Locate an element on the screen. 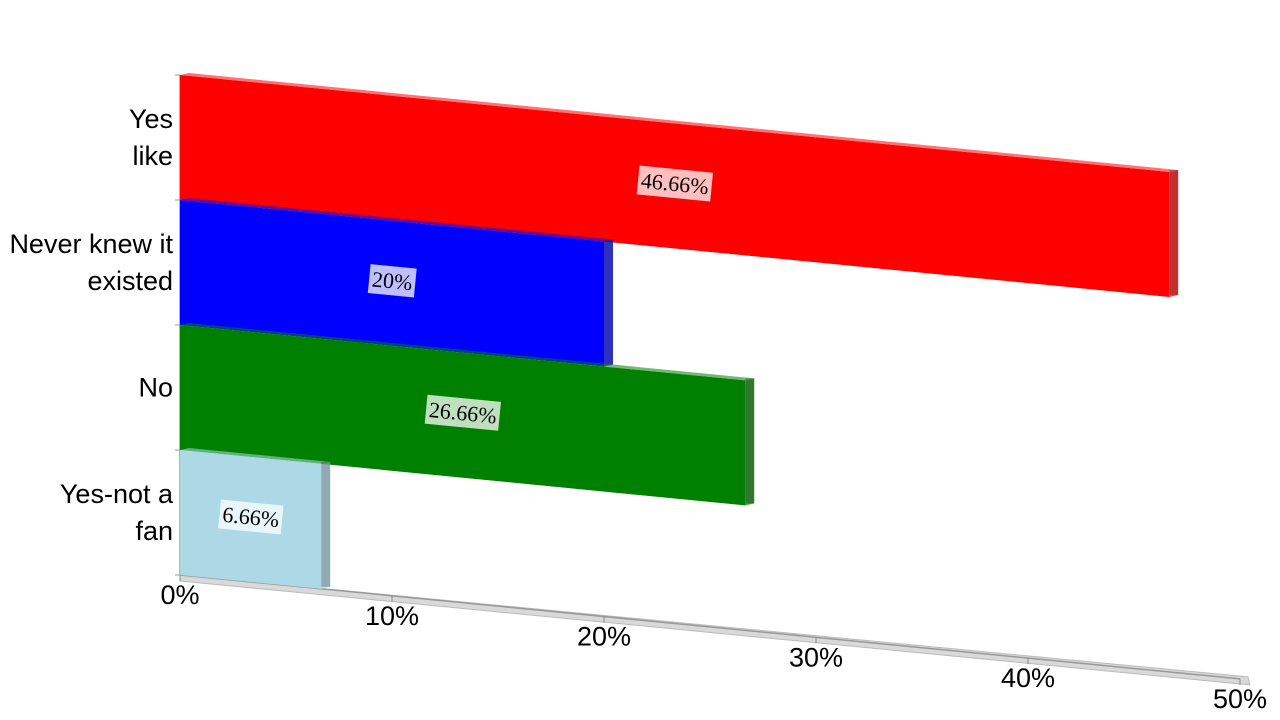  value-label: 20% is located at coordinates (392, 281).